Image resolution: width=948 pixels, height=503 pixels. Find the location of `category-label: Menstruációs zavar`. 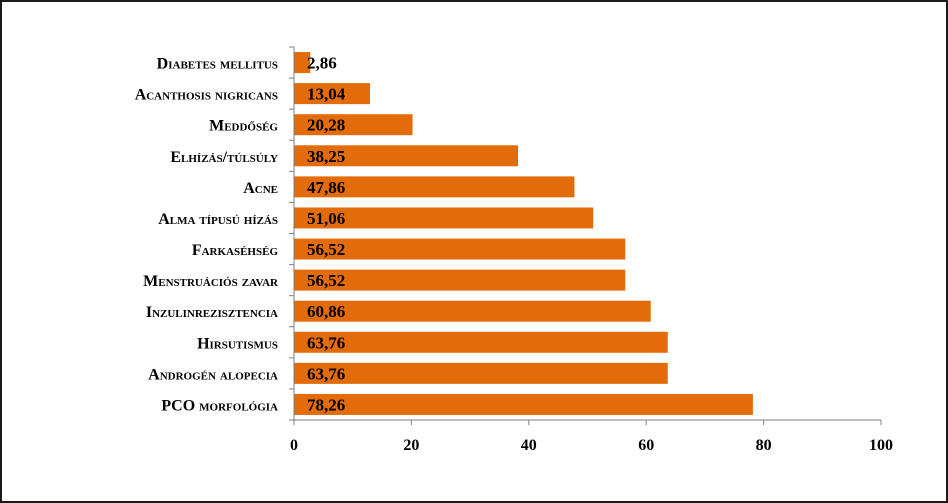

category-label: Menstruációs zavar is located at coordinates (211, 281).